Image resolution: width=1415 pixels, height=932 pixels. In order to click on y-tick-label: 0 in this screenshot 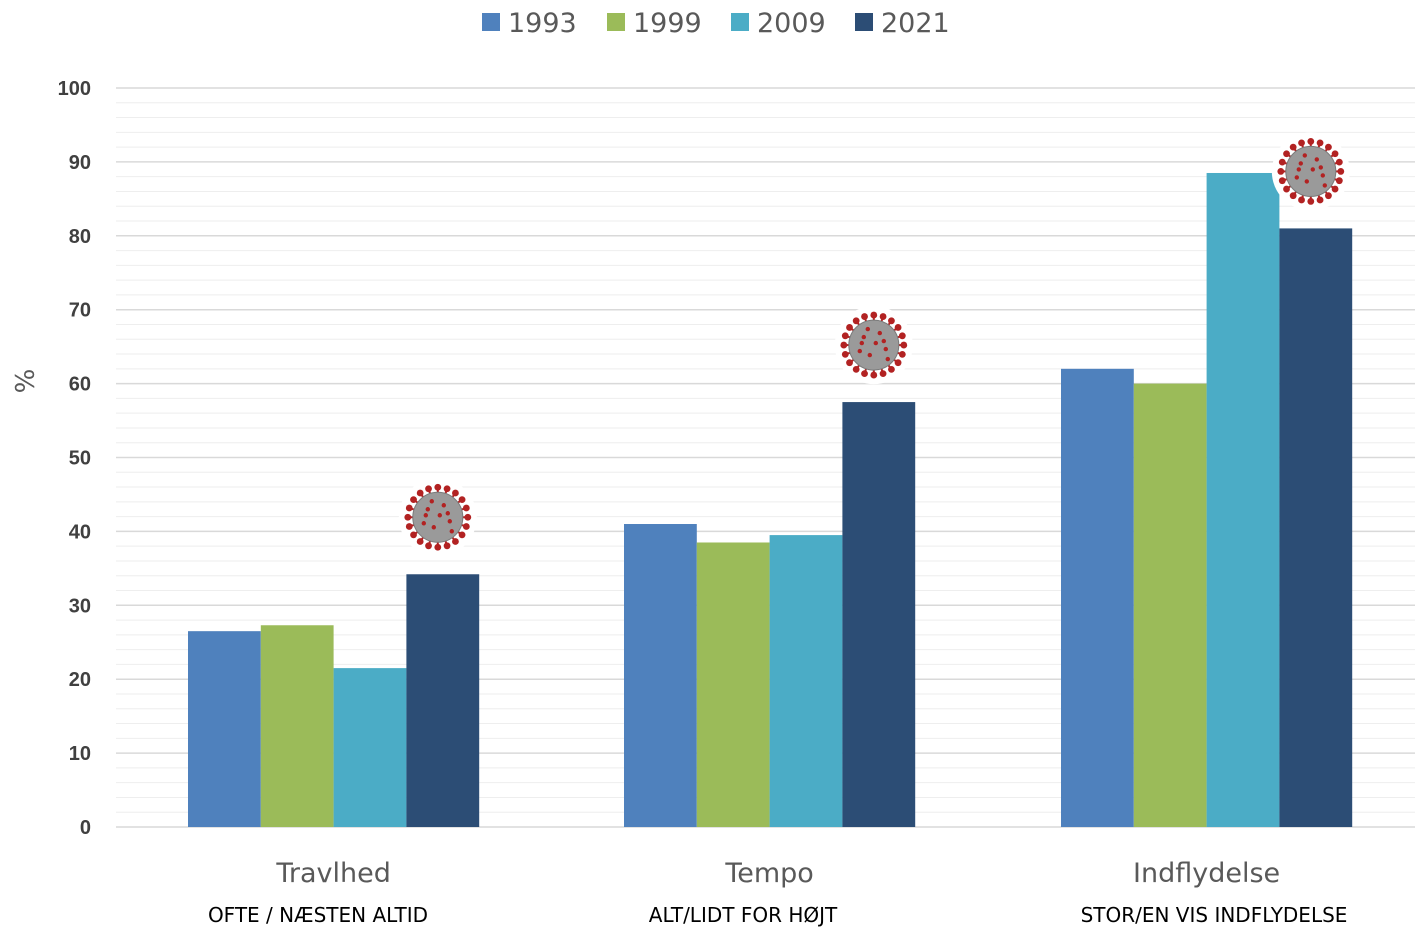, I will do `click(85, 828)`.